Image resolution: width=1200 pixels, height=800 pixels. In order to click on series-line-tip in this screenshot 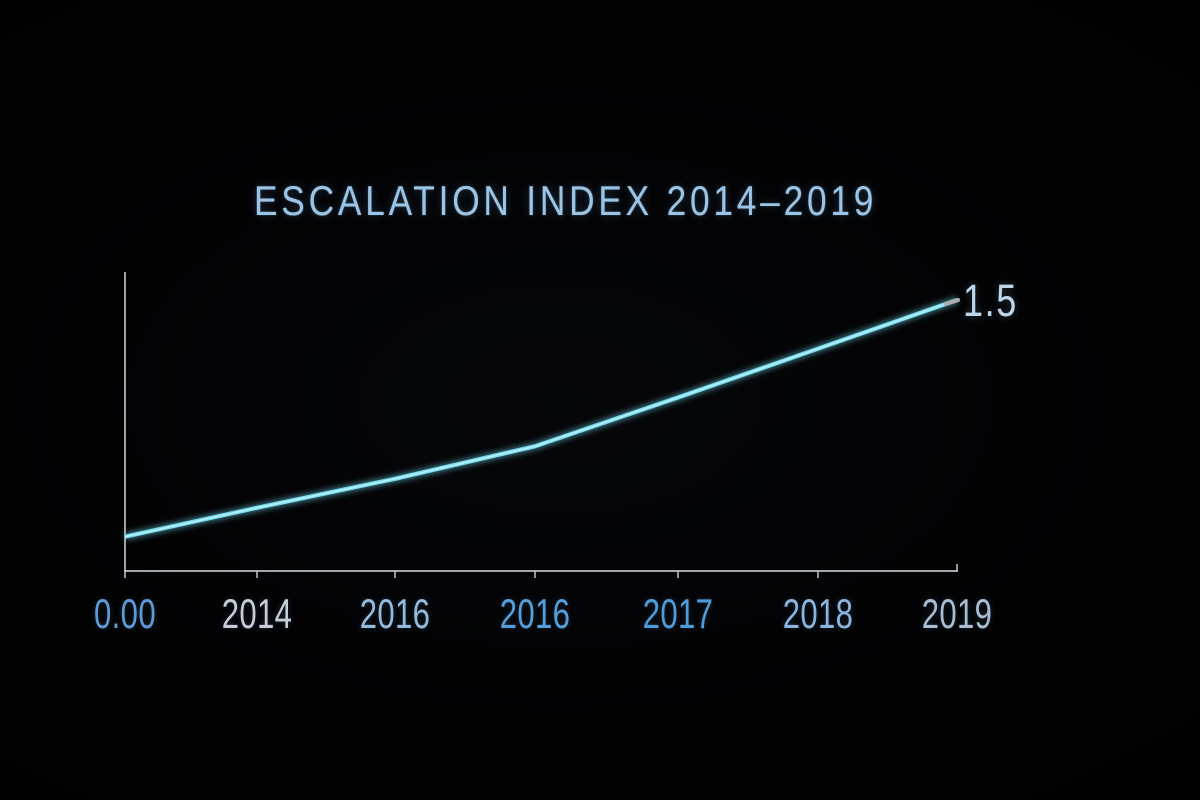, I will do `click(952, 301)`.